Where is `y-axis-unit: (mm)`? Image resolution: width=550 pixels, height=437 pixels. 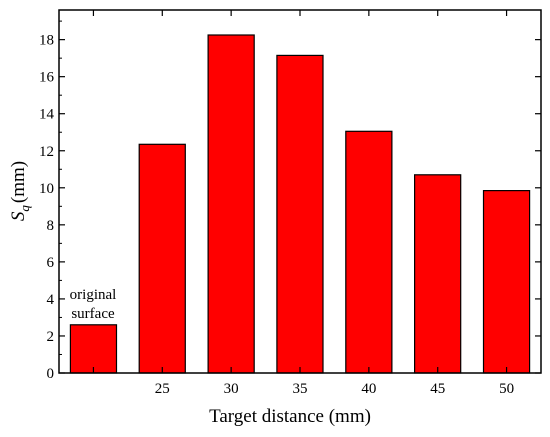
y-axis-unit: (mm) is located at coordinates (18, 182).